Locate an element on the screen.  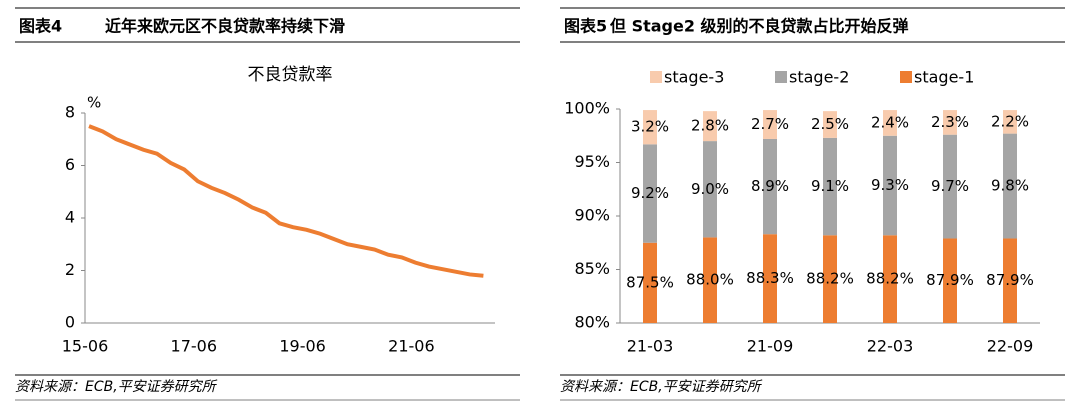
y-tick-label: 100% is located at coordinates (587, 108).